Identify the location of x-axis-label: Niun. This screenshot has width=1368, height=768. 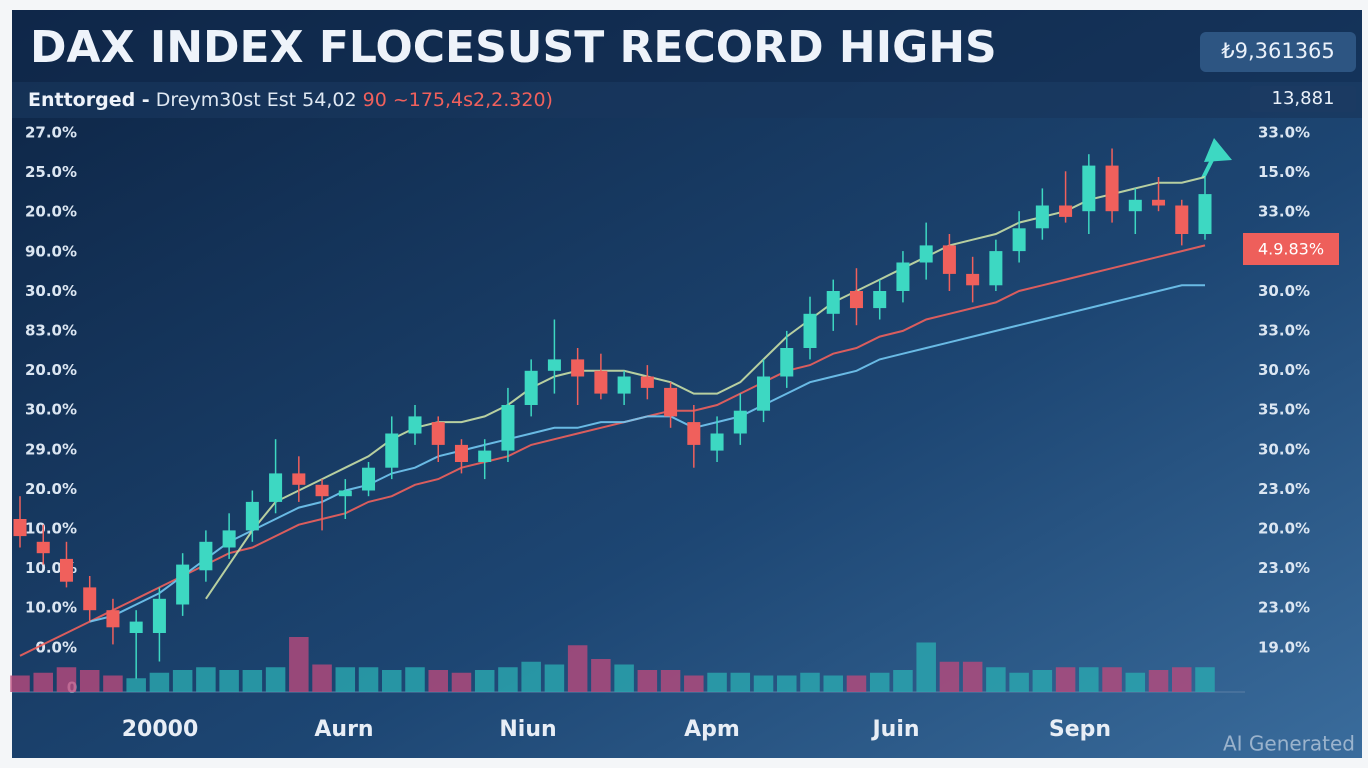
(527, 729).